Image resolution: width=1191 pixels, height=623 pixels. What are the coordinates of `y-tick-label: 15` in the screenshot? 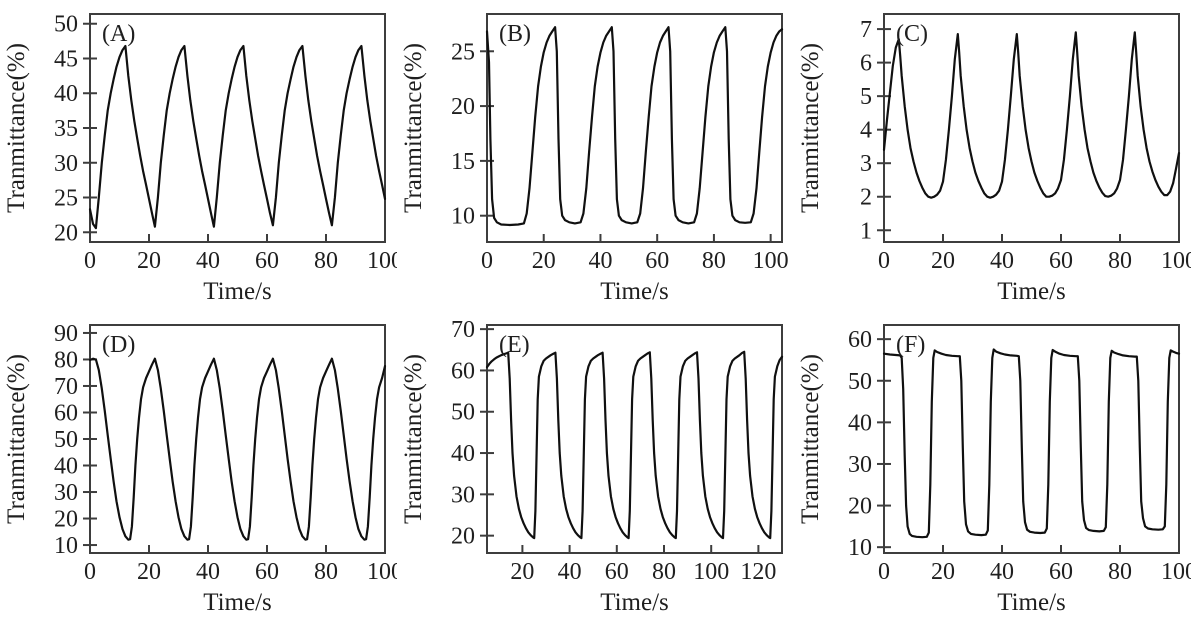 It's located at (463, 162).